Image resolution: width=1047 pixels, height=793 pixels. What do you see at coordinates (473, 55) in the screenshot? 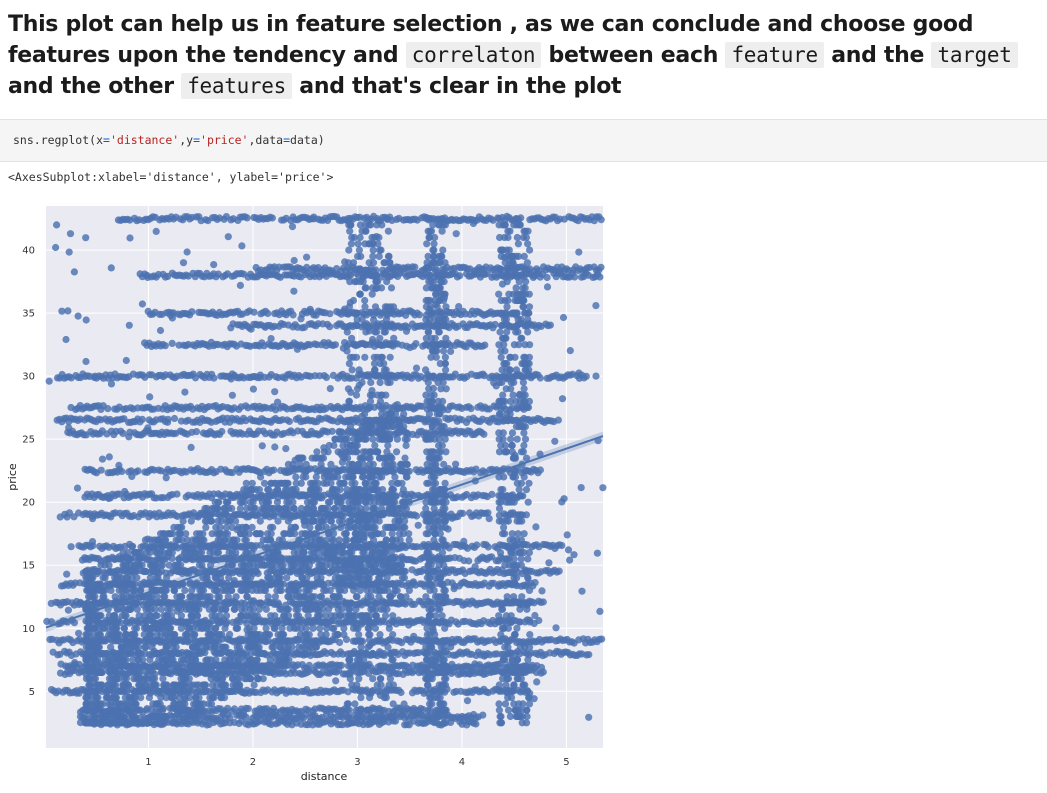
I see `inline-code-correlaton: correlaton` at bounding box center [473, 55].